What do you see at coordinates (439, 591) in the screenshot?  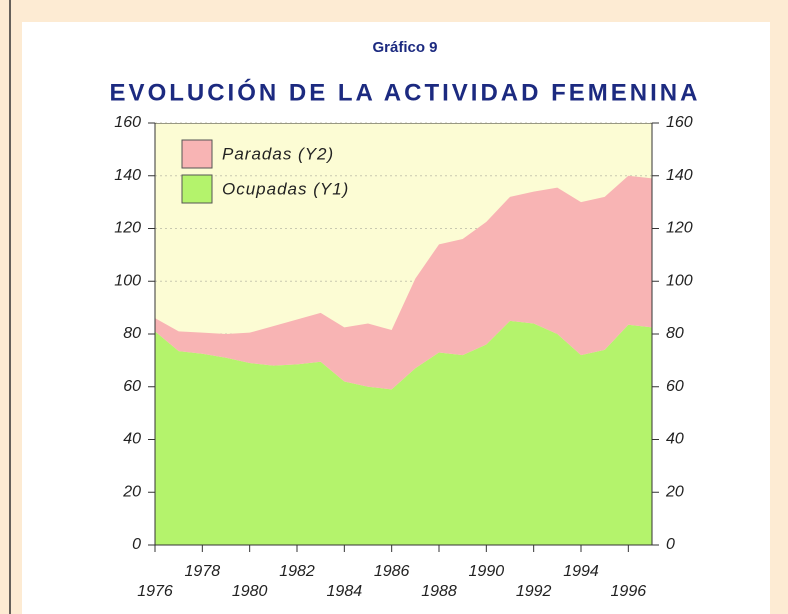 I see `x-tick-label: 1988` at bounding box center [439, 591].